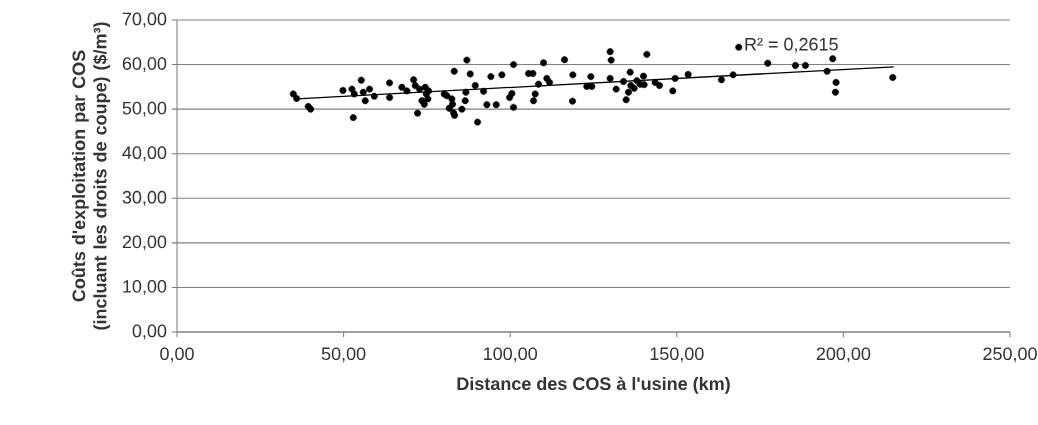 Image resolution: width=1038 pixels, height=425 pixels. What do you see at coordinates (144, 20) in the screenshot?
I see `y-tick-label: 70,00` at bounding box center [144, 20].